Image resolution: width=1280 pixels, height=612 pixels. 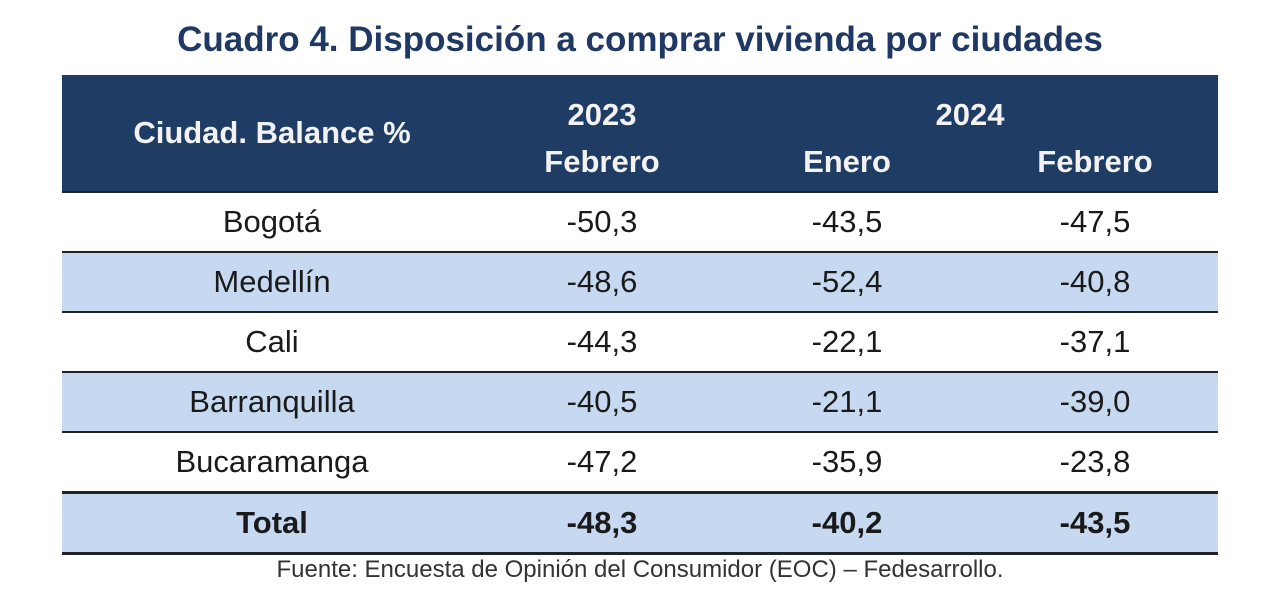 What do you see at coordinates (272, 401) in the screenshot?
I see `city-cell: Barranquilla` at bounding box center [272, 401].